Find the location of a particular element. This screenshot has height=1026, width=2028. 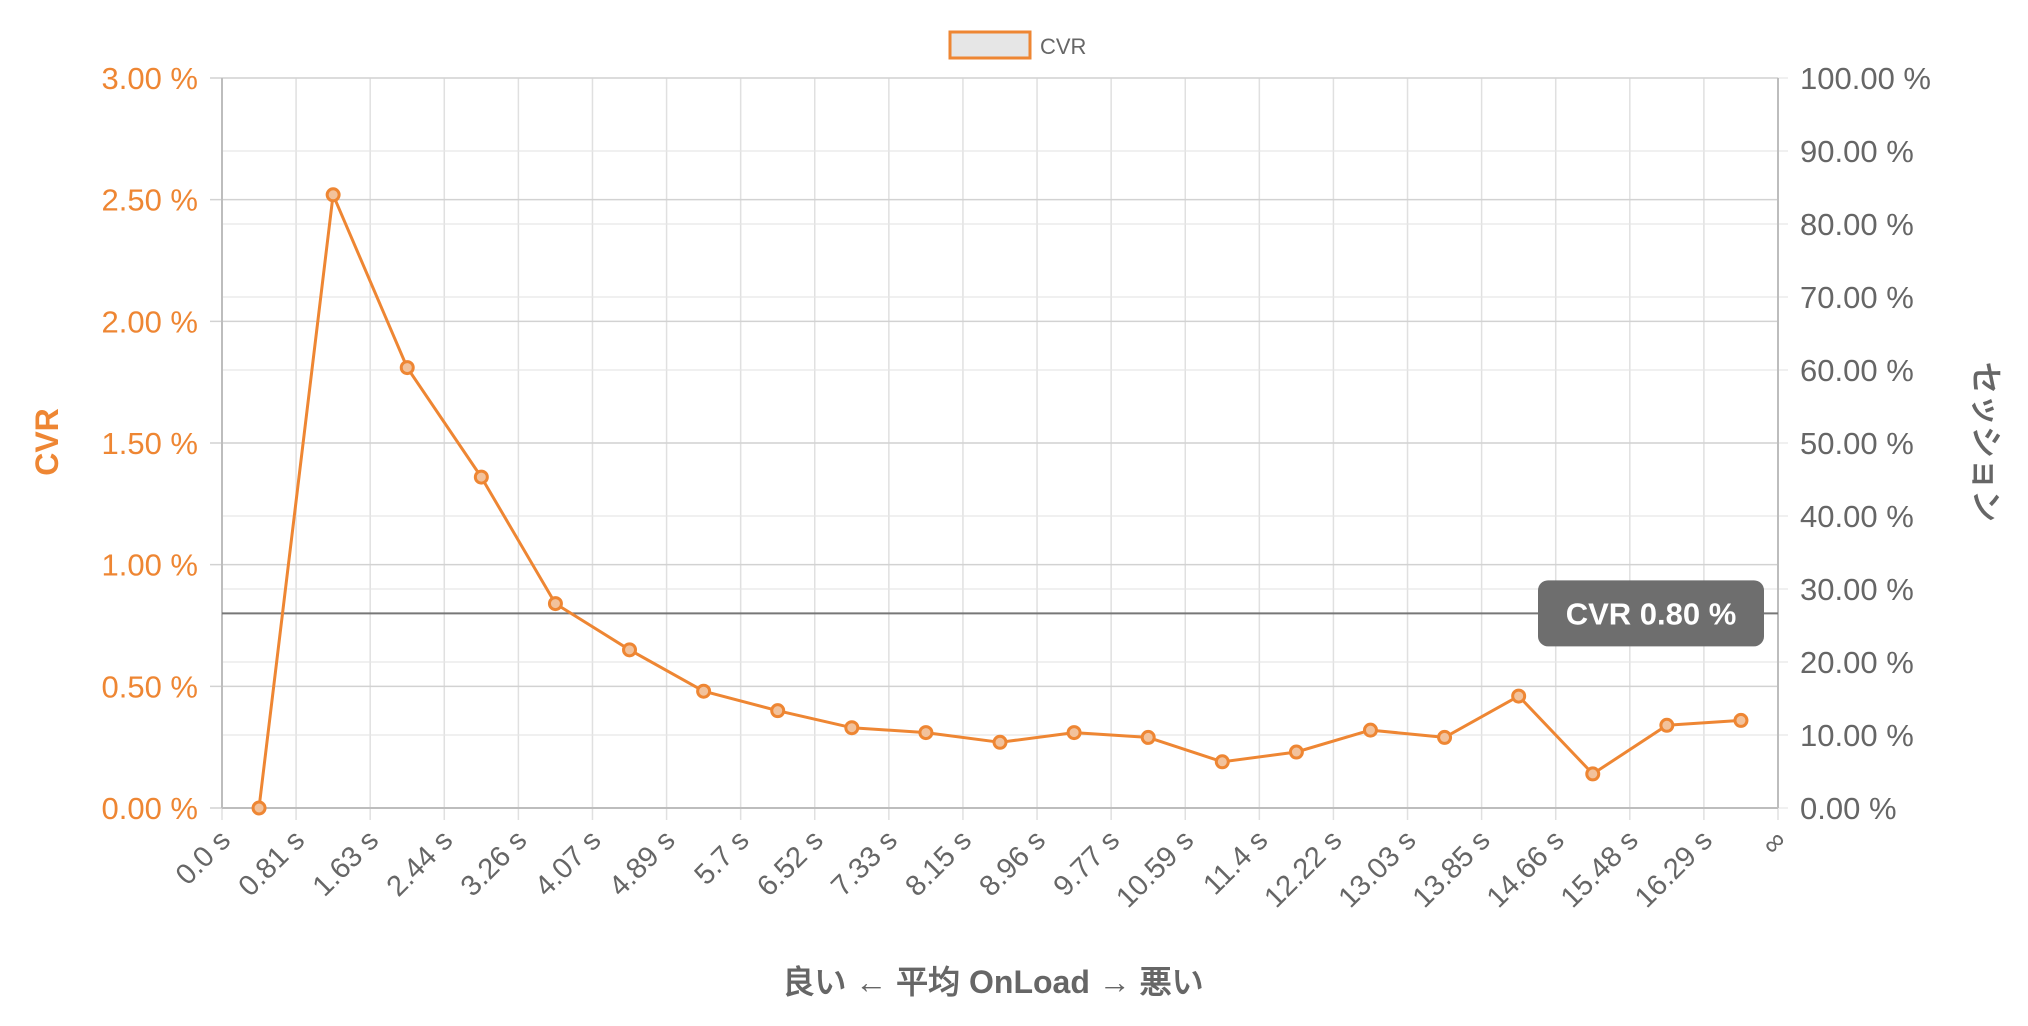

right-axis-title: セッション is located at coordinates (1986, 442).